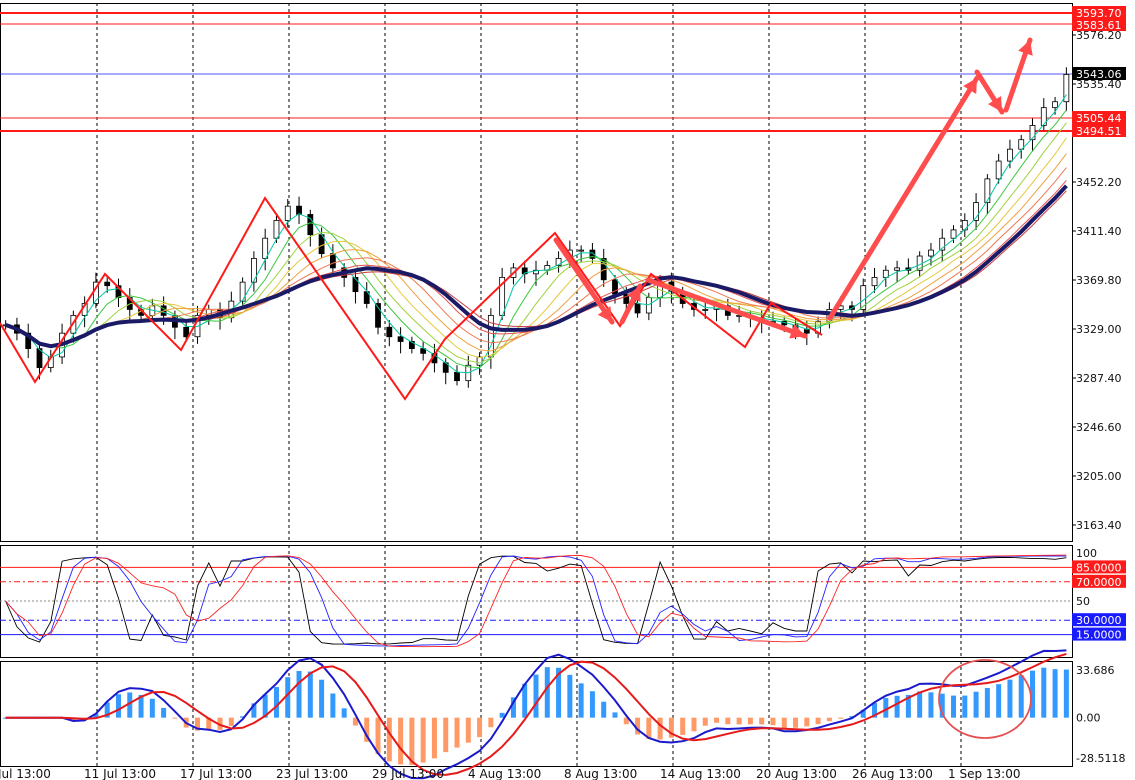  Describe the element at coordinates (1099, 182) in the screenshot. I see `y-tick-label: 3452.20` at that location.